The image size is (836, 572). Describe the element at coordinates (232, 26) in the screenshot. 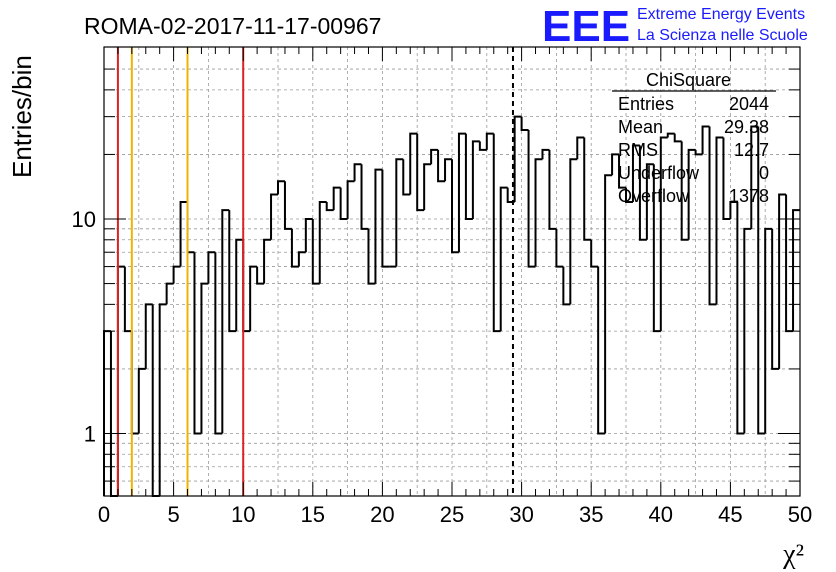

I see `chart-title: ROMA-02-2017-11-17-00967` at that location.